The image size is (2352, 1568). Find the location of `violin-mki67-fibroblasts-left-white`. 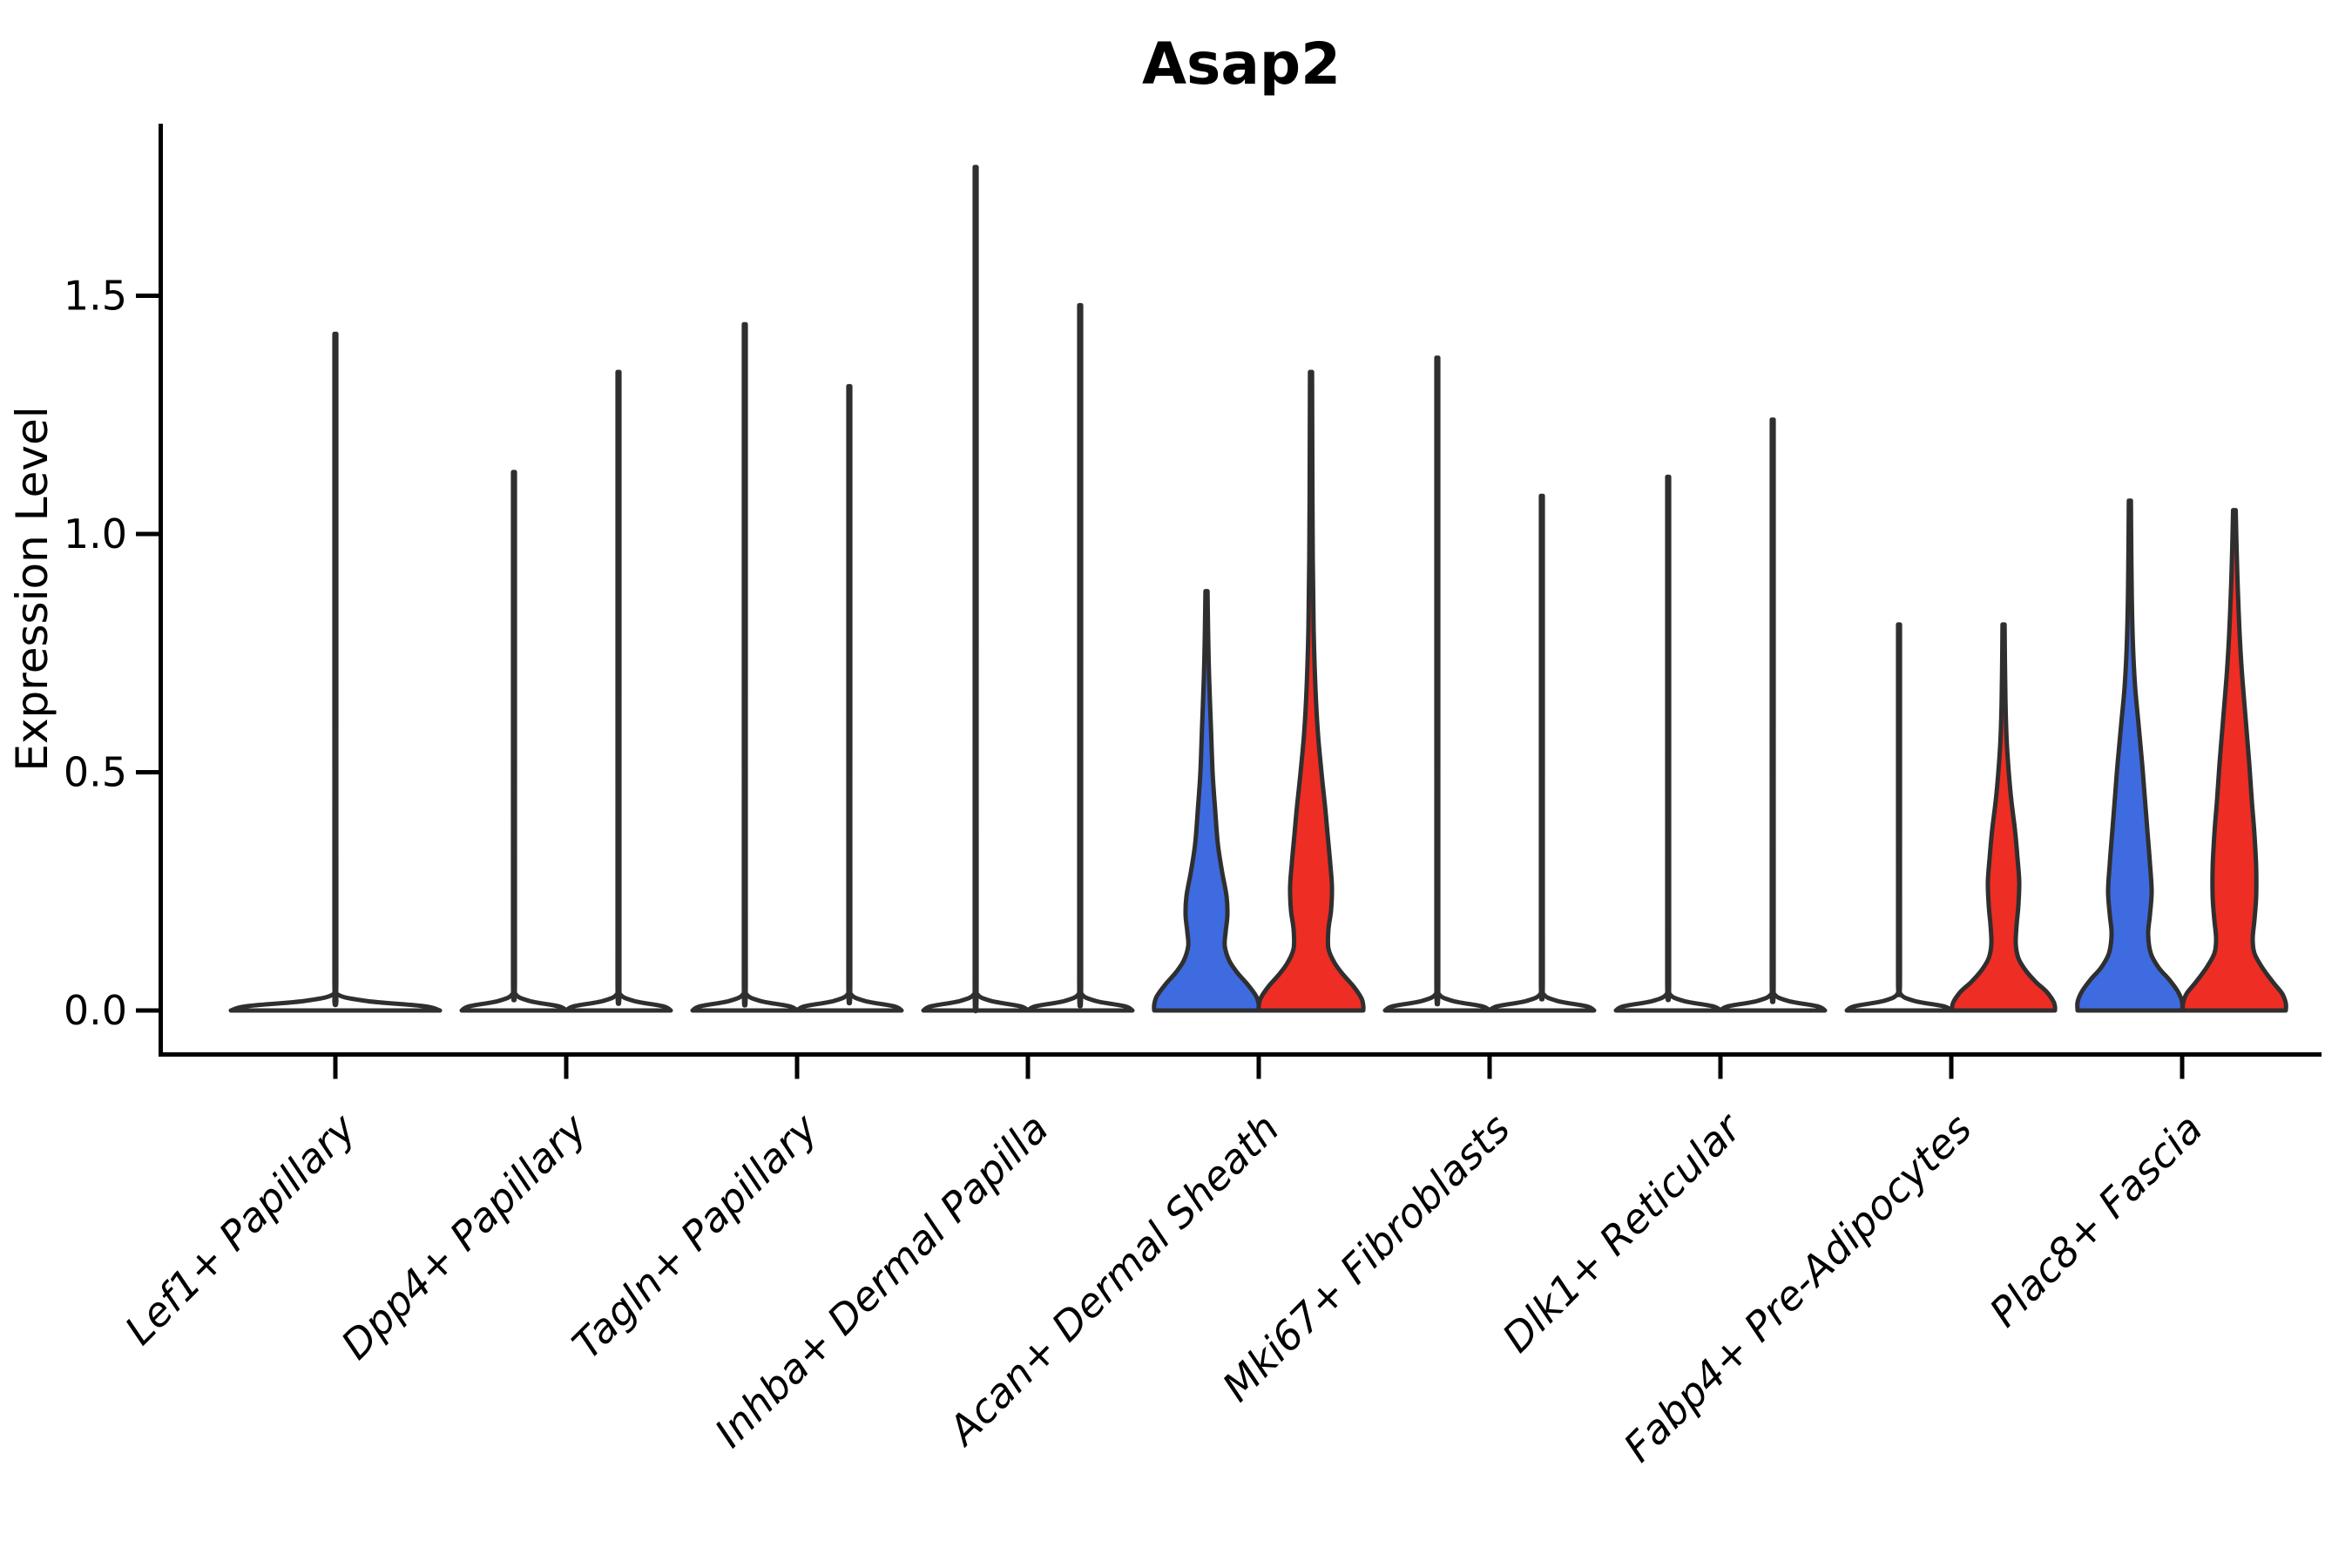

violin-mki67-fibroblasts-left-white is located at coordinates (1437, 684).